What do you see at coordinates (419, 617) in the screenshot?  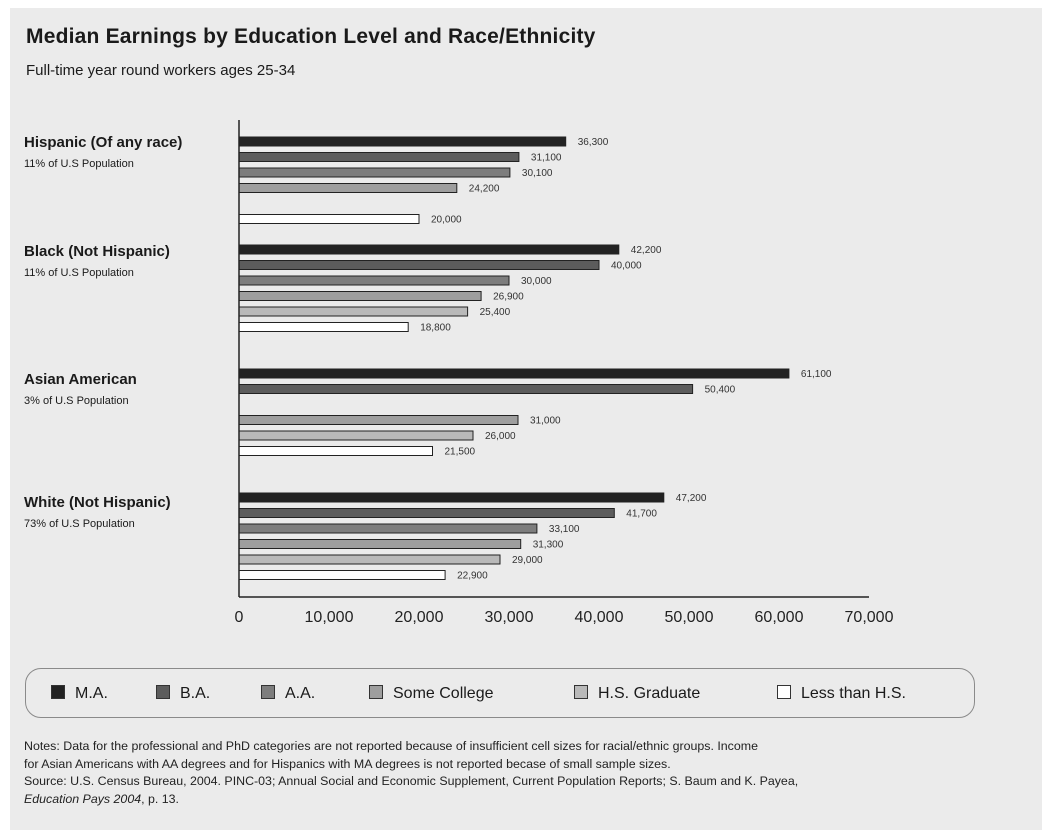 I see `x-tick-label: 20,000` at bounding box center [419, 617].